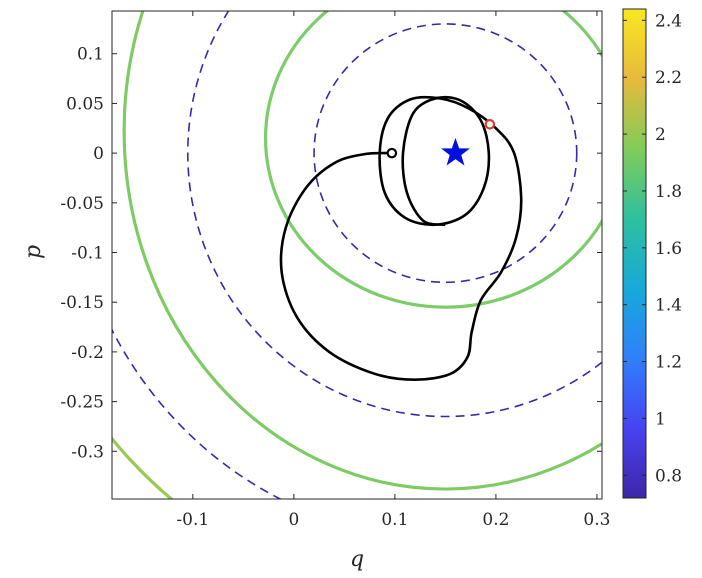 The width and height of the screenshot is (702, 578). What do you see at coordinates (33, 252) in the screenshot?
I see `y-axis-label: p` at bounding box center [33, 252].